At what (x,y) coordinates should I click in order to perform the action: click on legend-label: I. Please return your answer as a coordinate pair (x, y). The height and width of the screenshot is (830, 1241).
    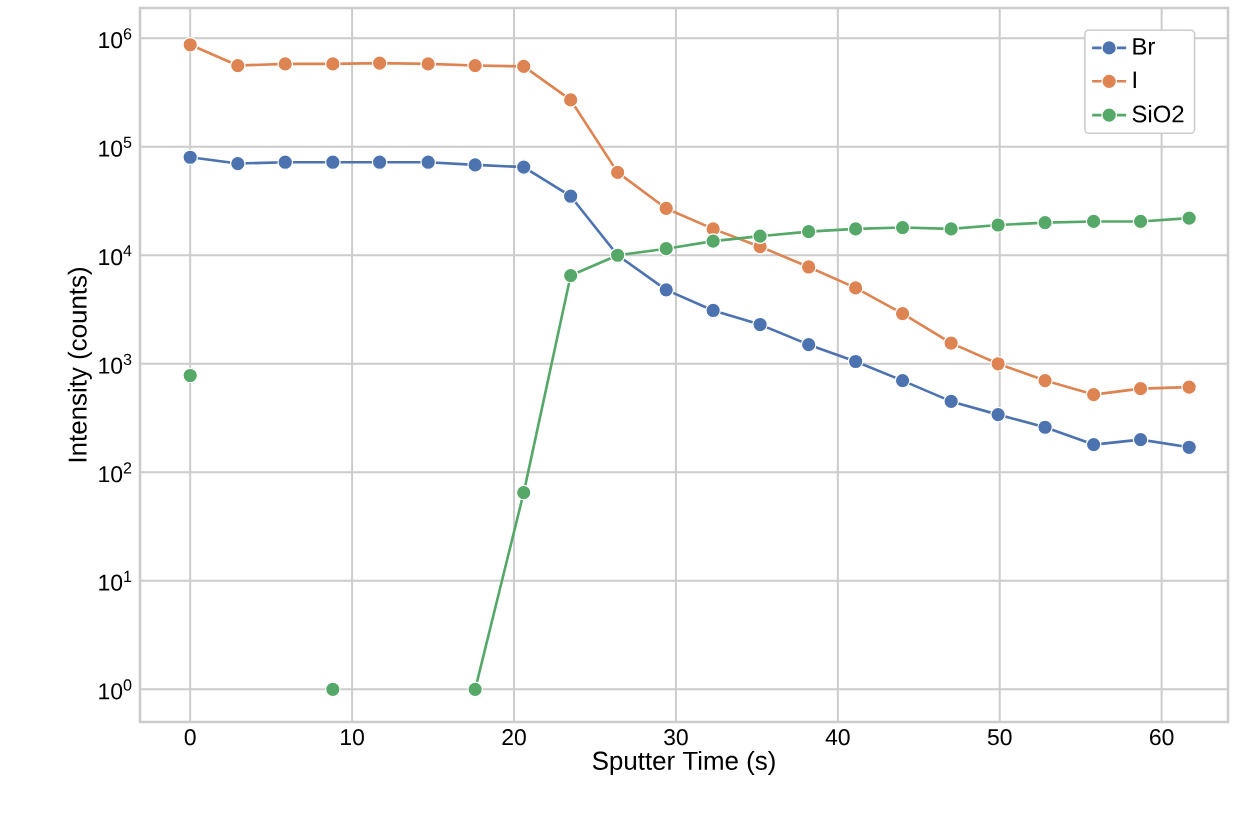
    Looking at the image, I should click on (1134, 80).